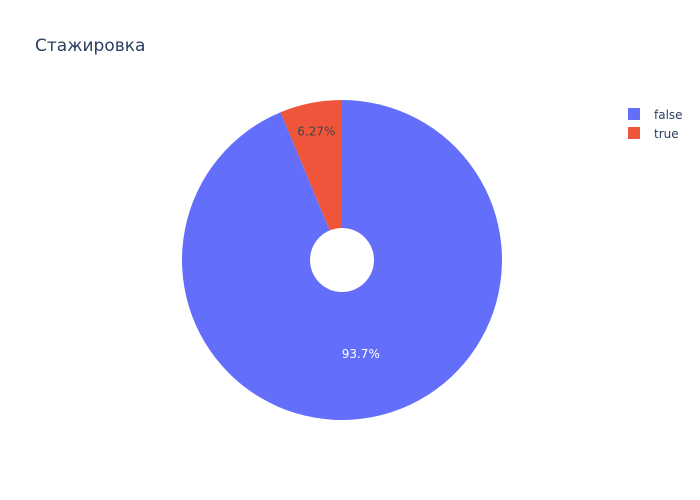  What do you see at coordinates (634, 133) in the screenshot?
I see `legend-swatch-true` at bounding box center [634, 133].